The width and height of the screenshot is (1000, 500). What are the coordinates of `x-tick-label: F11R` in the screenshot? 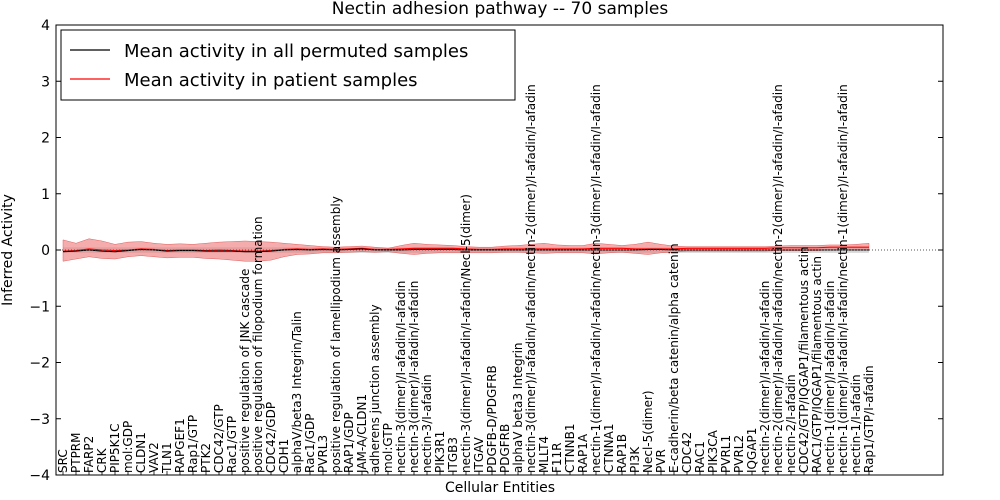 It's located at (557, 457).